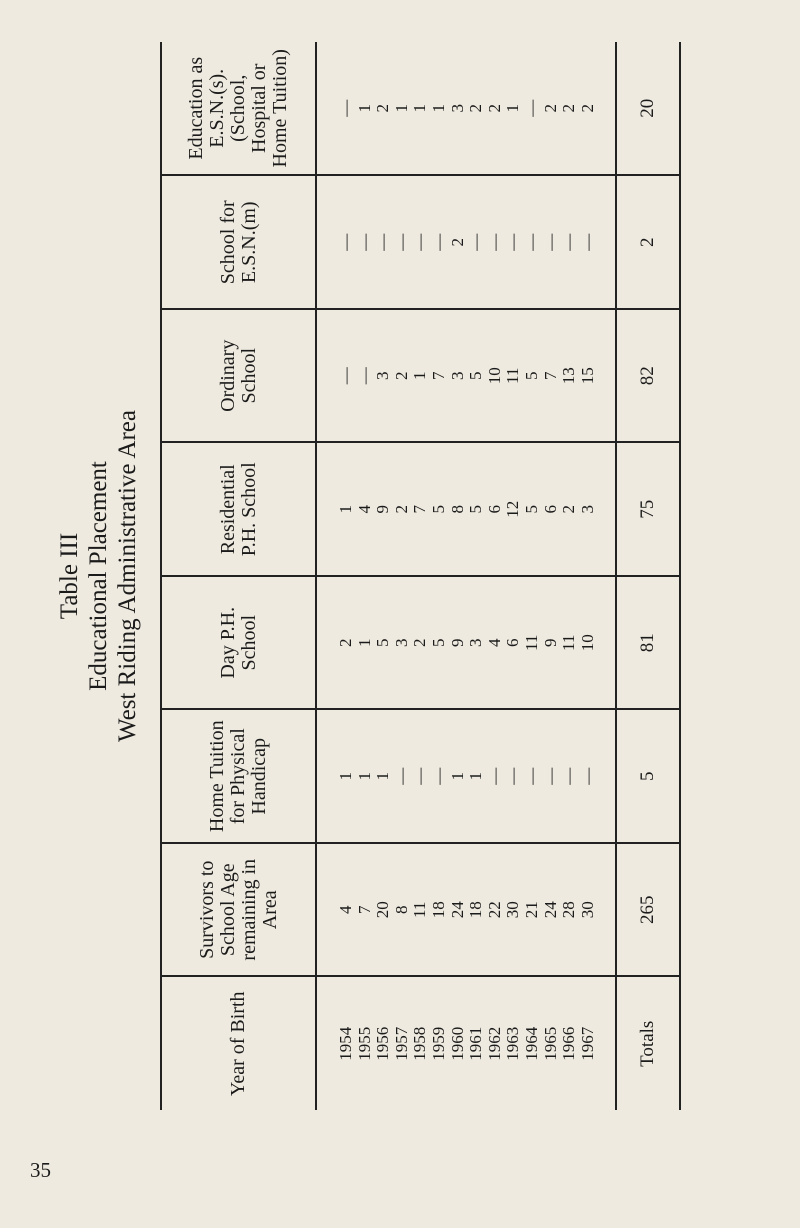  What do you see at coordinates (476, 1043) in the screenshot?
I see `table-cell: 1961` at bounding box center [476, 1043].